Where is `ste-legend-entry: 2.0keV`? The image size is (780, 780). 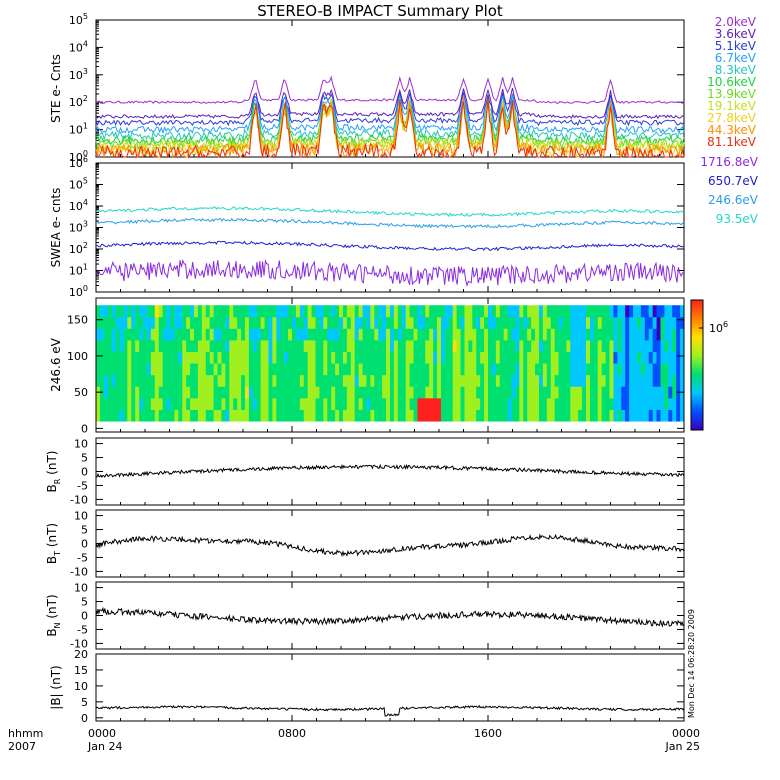 ste-legend-entry: 2.0keV is located at coordinates (736, 22).